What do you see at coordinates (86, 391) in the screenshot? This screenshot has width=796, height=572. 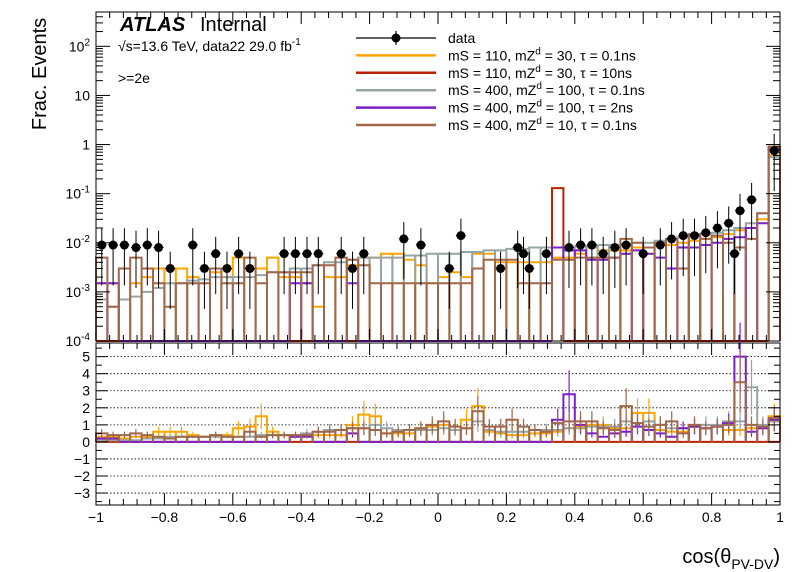 I see `ratio-y-tick-label: 3` at bounding box center [86, 391].